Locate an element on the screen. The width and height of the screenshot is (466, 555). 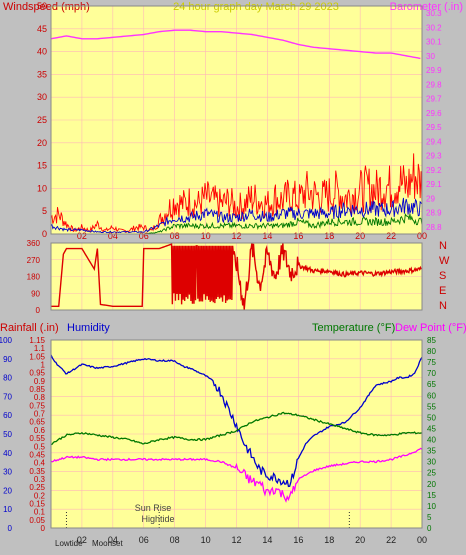
barometer-y-tick-label: 29.9 is located at coordinates (434, 70).